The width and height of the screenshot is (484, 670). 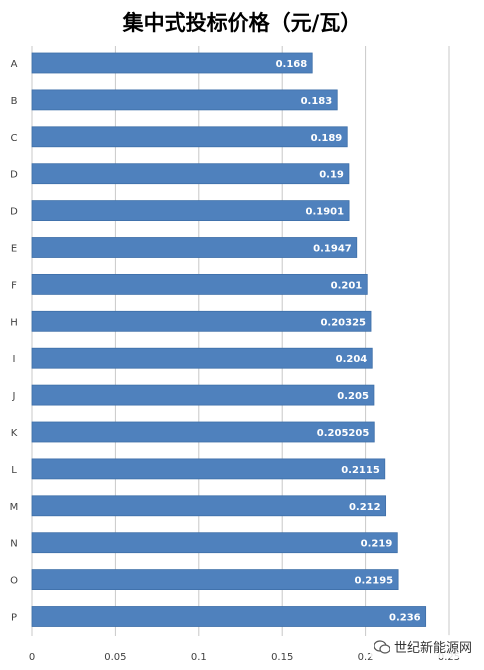 What do you see at coordinates (14, 581) in the screenshot?
I see `category-label: O` at bounding box center [14, 581].